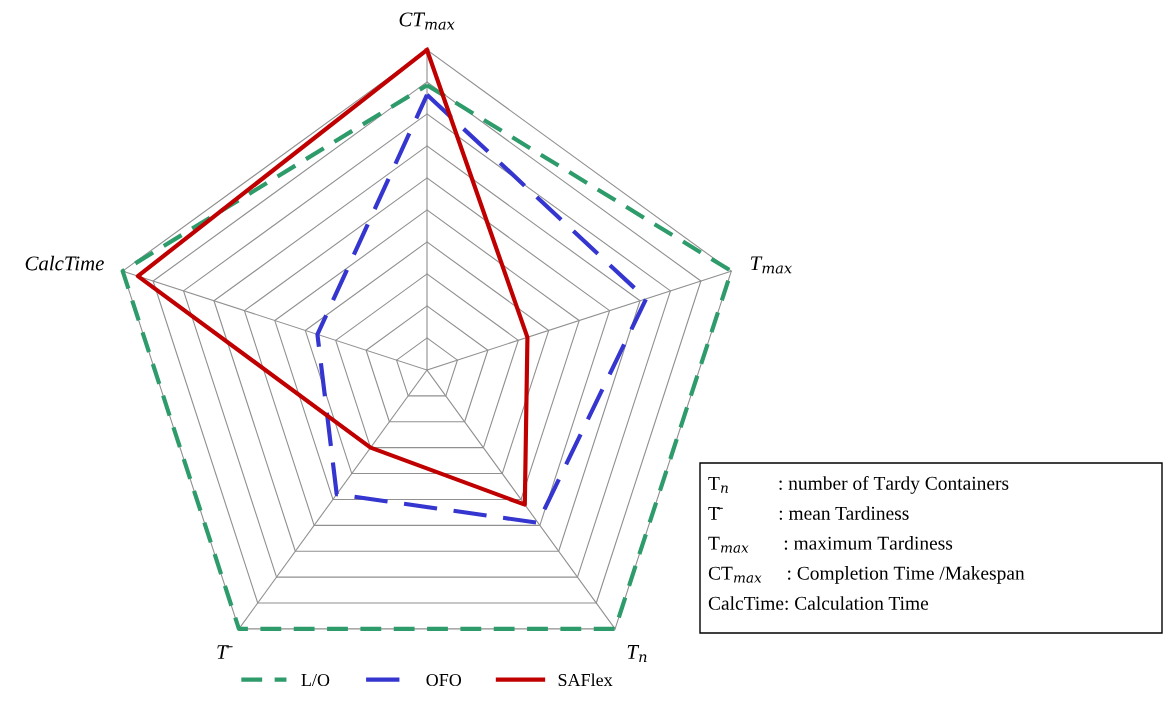  I want to click on spoke-label: T̄, so click(225, 652).